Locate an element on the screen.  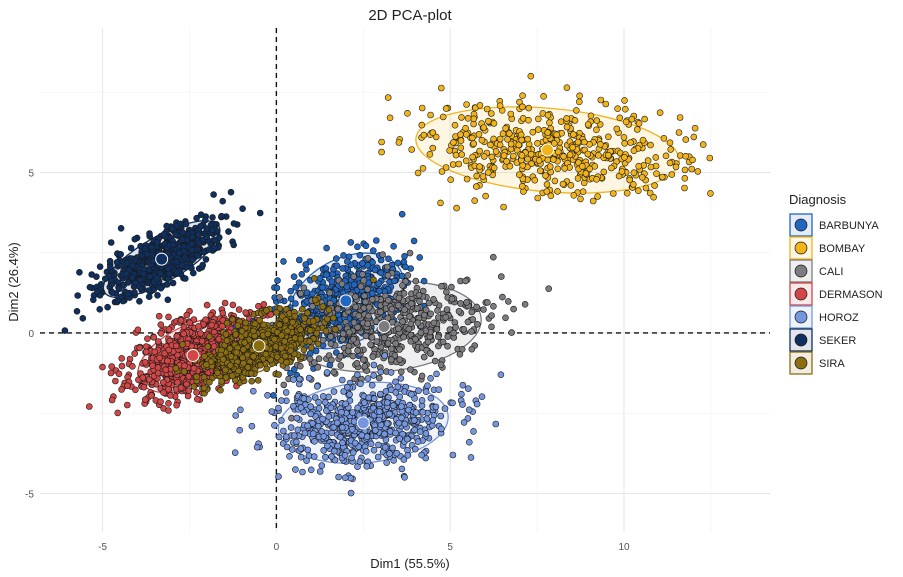
legend-marker-dermason is located at coordinates (801, 294).